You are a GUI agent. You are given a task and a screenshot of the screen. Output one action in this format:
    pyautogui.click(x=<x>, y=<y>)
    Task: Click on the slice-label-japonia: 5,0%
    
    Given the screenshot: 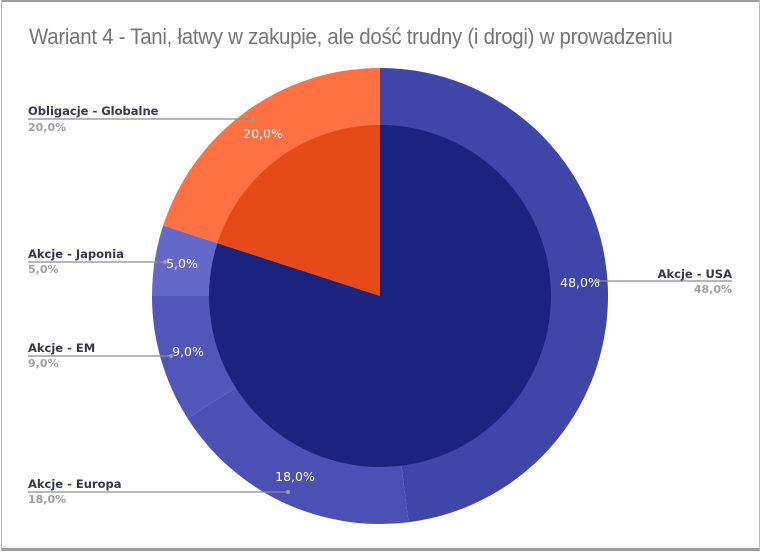 What is the action you would take?
    pyautogui.click(x=182, y=263)
    